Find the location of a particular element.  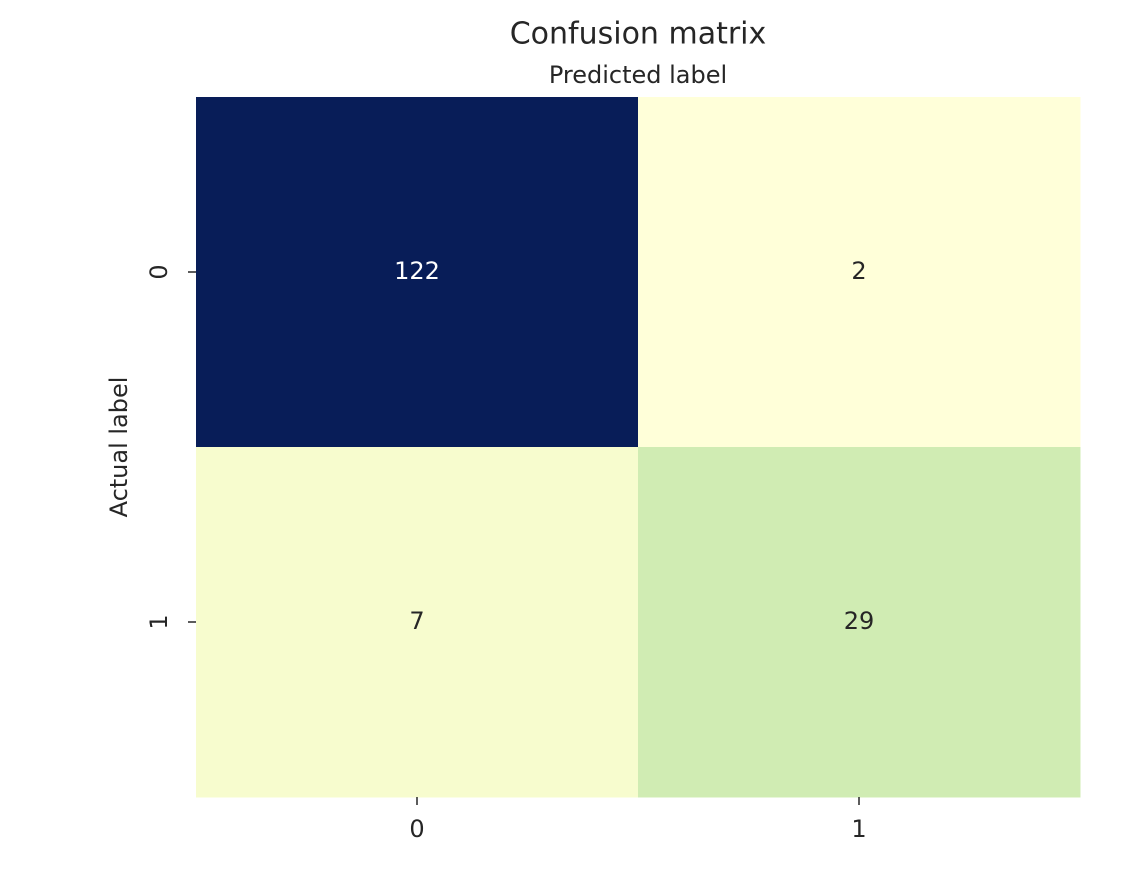

chart-title: Confusion matrix is located at coordinates (638, 34).